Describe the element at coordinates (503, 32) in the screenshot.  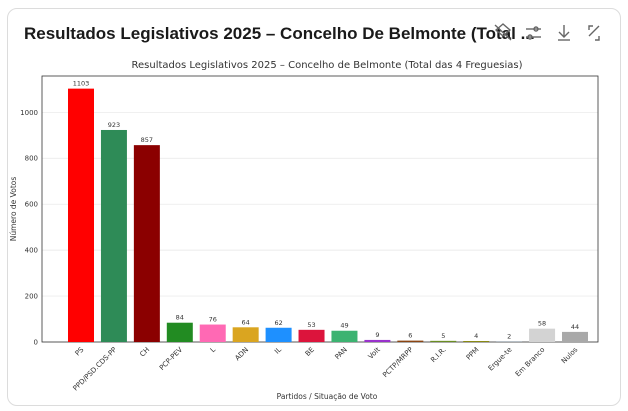
I see `hide-icon` at that location.